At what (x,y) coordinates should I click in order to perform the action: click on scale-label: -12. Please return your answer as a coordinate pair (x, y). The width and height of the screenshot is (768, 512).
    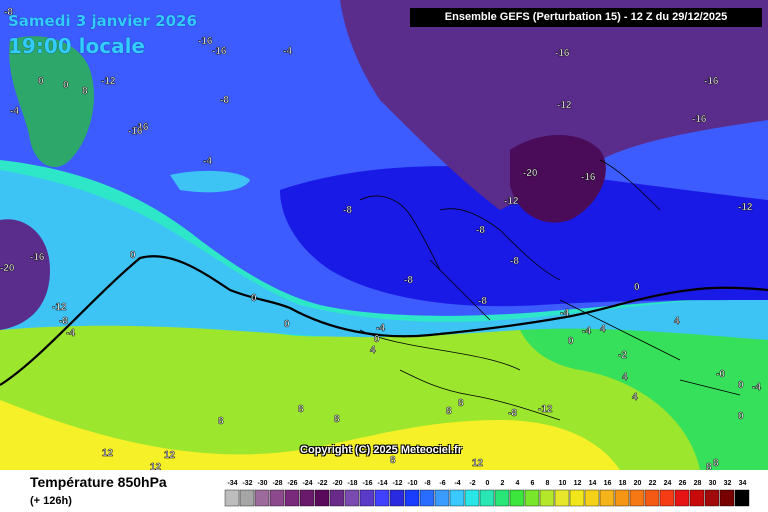
    Looking at the image, I should click on (397, 483).